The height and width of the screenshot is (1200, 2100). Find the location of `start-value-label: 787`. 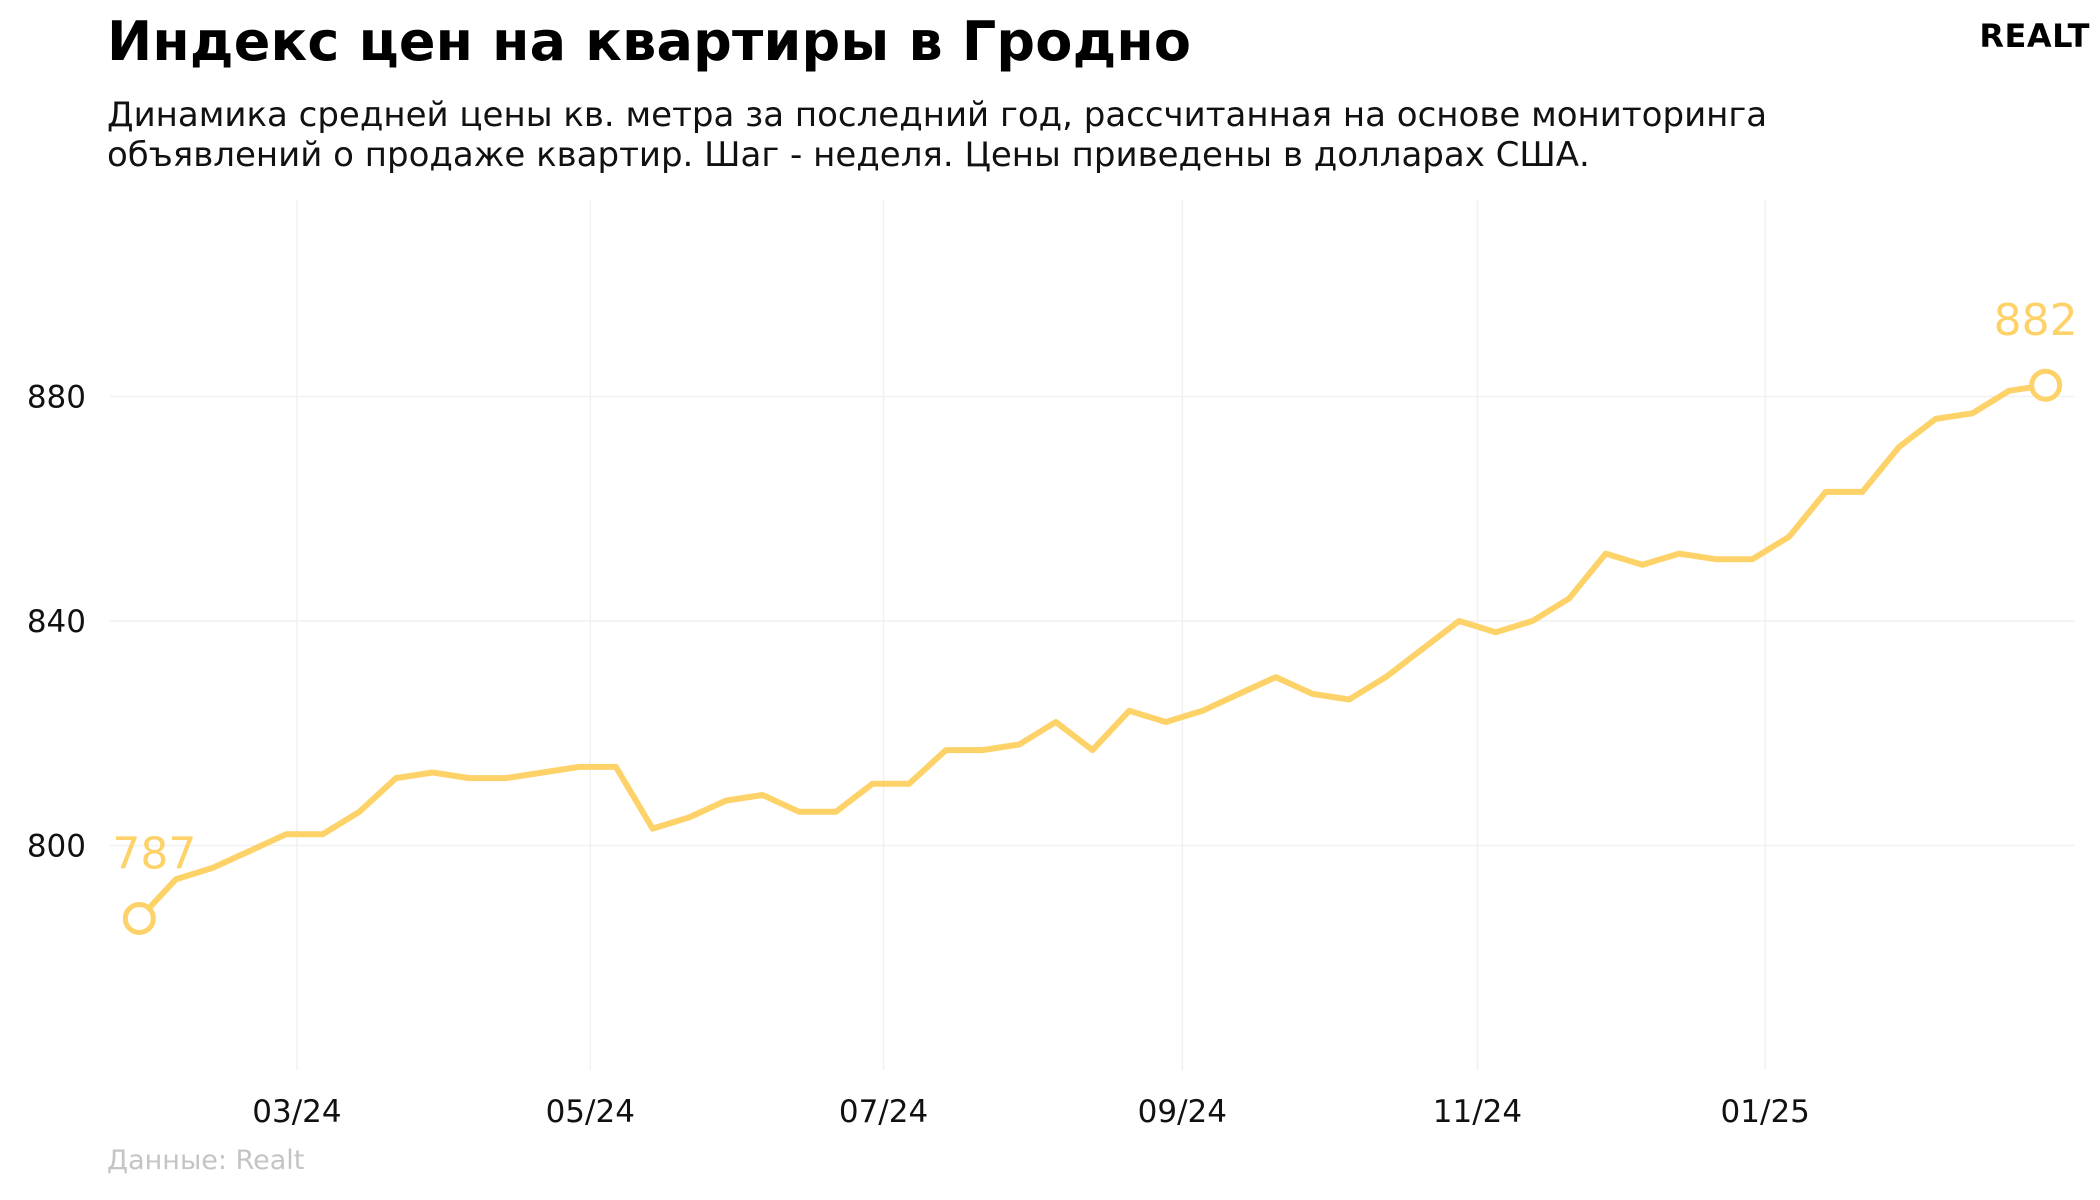

start-value-label: 787 is located at coordinates (154, 853).